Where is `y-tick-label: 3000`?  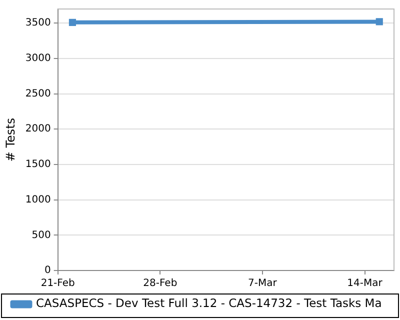
y-tick-label: 3000 is located at coordinates (38, 58).